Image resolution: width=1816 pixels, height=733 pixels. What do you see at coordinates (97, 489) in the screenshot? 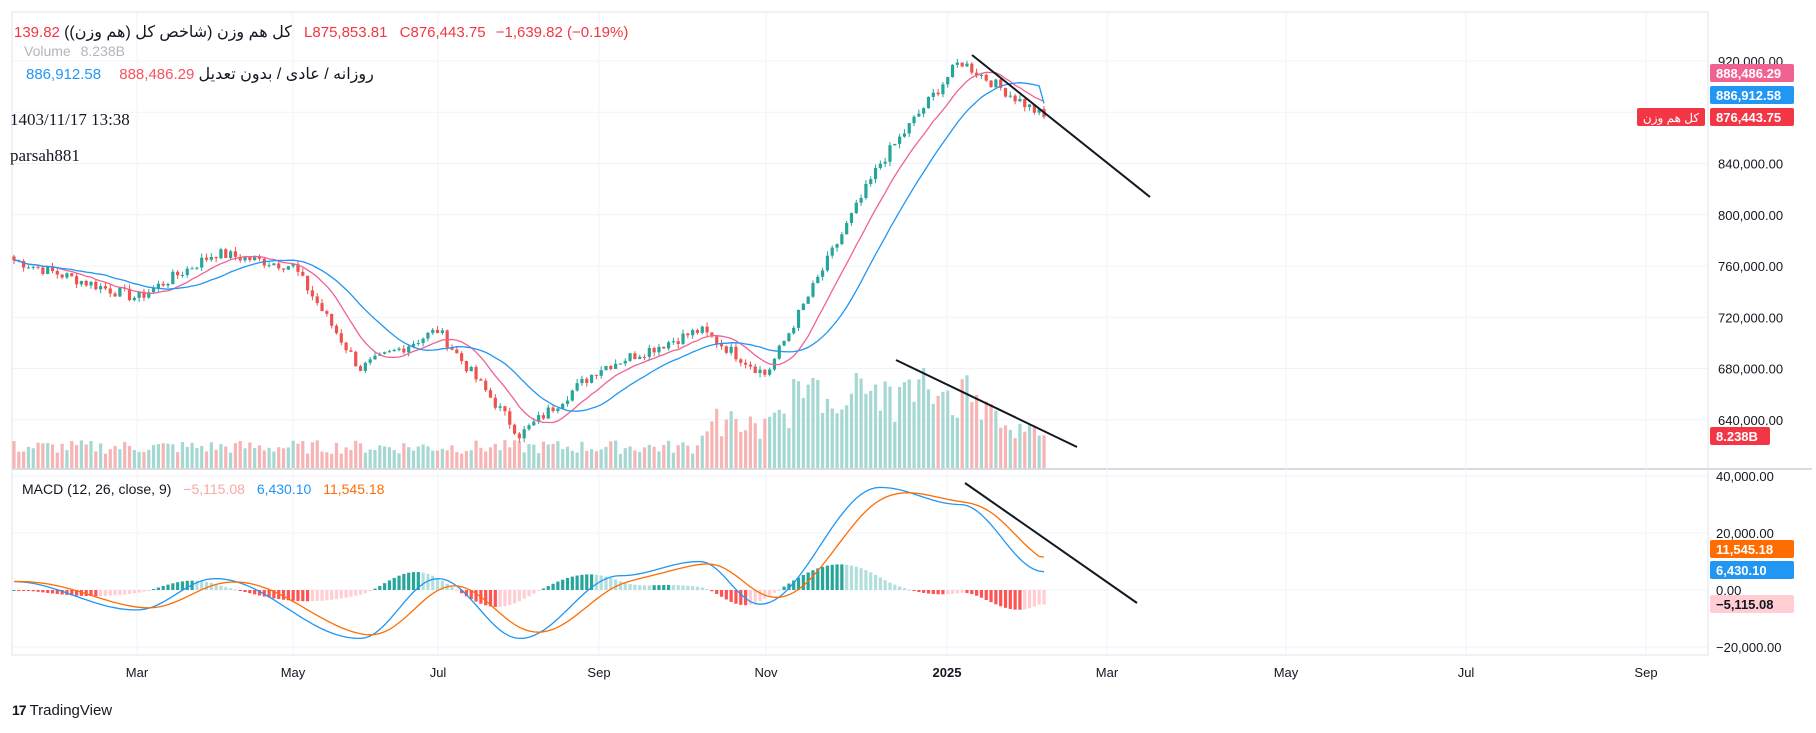
I see `macd-label: MACD (12, 26, close, 9)` at bounding box center [97, 489].